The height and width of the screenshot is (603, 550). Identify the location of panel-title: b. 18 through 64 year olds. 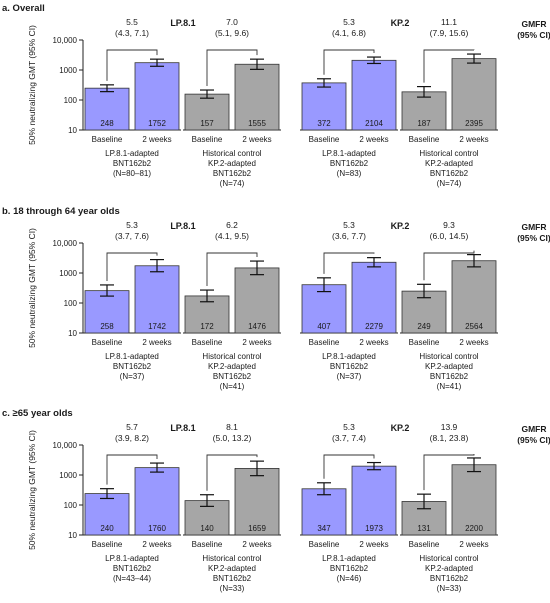
(61, 211).